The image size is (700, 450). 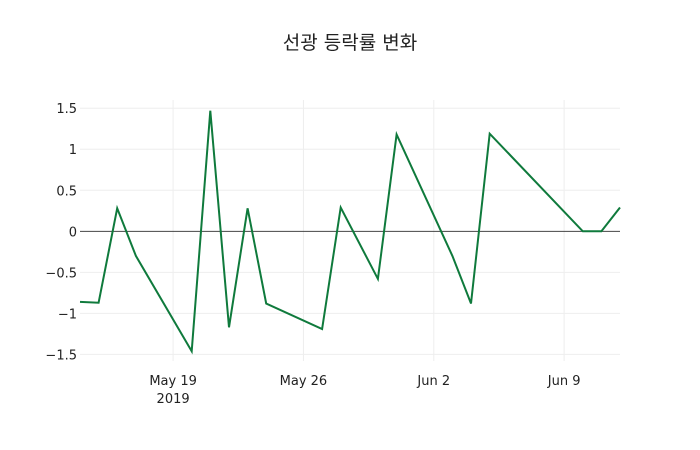 I want to click on y-tick-label: 0.5, so click(x=66, y=191).